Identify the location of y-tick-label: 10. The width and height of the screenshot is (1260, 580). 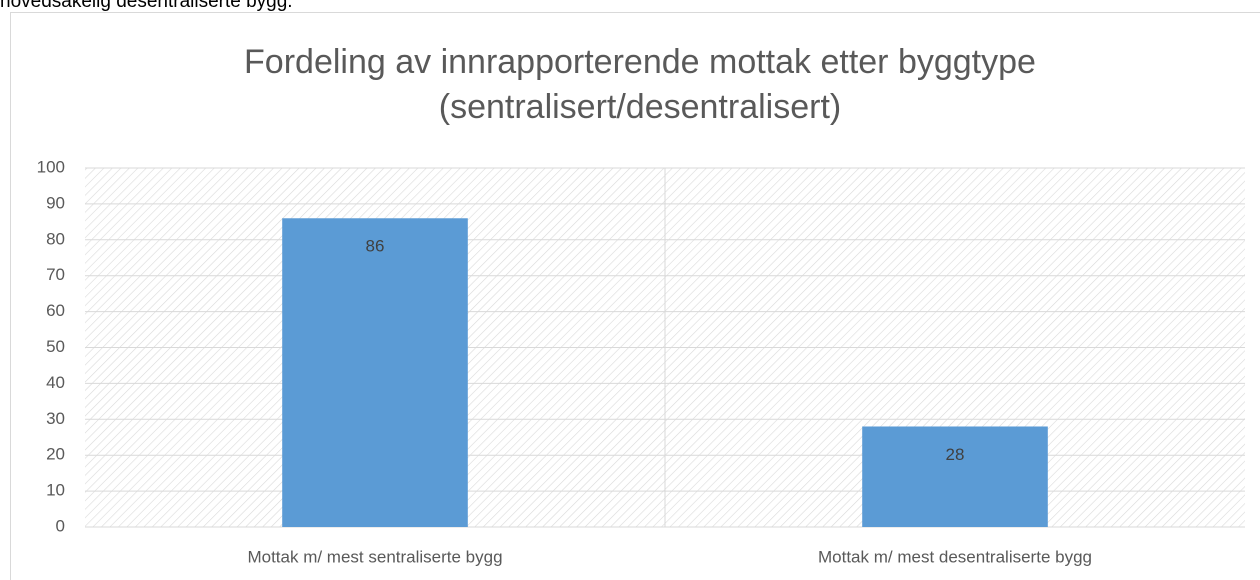
(55, 490).